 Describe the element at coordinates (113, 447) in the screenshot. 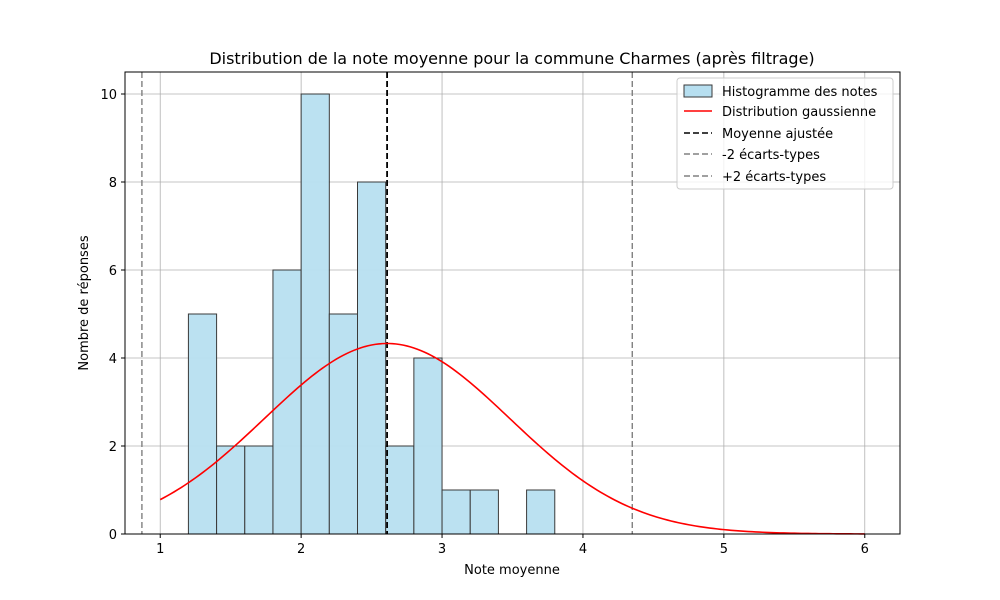

I see `y-tick-label: 2` at that location.